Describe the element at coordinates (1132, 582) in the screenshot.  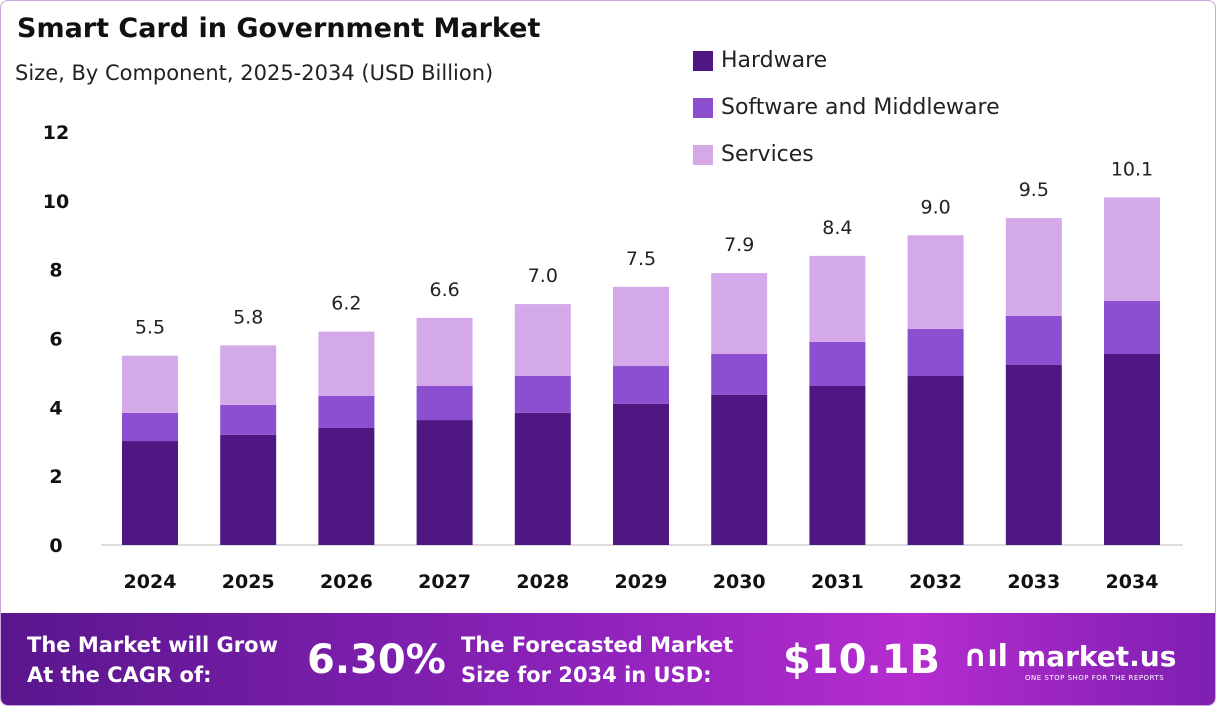
I see `x-tick-label: 2034` at that location.